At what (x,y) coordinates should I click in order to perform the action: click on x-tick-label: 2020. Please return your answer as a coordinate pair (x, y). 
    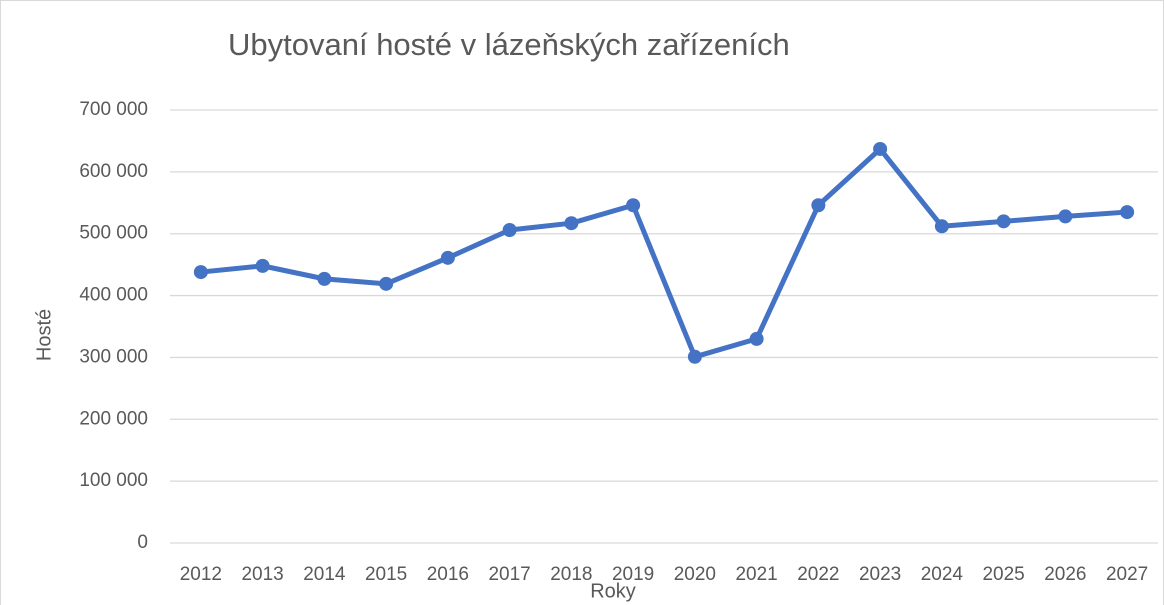
    Looking at the image, I should click on (695, 574).